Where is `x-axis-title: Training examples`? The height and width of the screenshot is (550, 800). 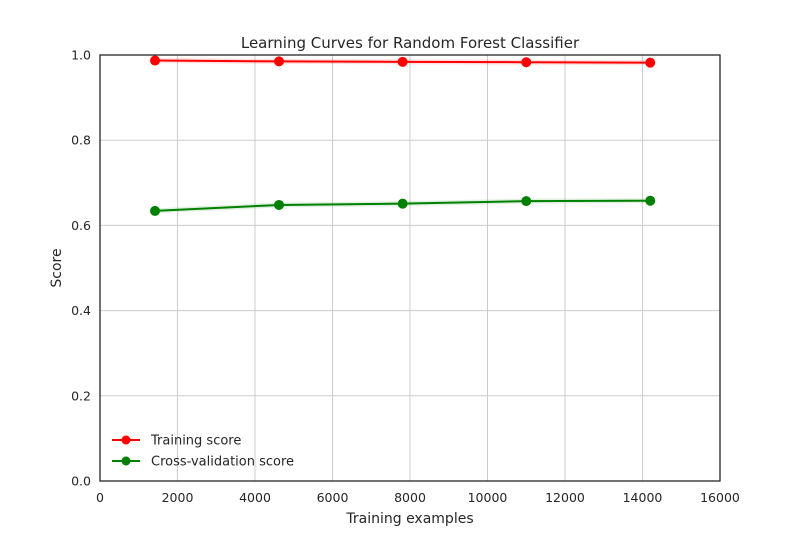 x-axis-title: Training examples is located at coordinates (409, 519).